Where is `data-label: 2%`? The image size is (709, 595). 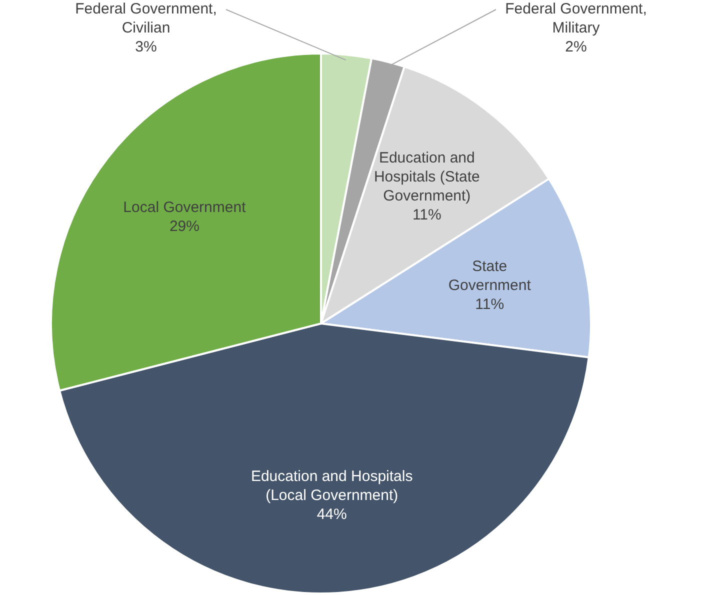 data-label: 2% is located at coordinates (576, 47).